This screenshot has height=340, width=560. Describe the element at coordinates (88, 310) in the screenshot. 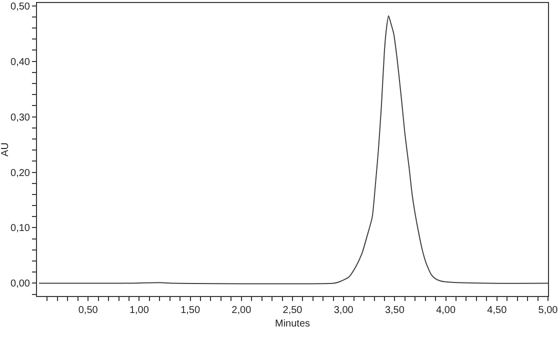

I see `x-tick-label: 0,50` at that location.